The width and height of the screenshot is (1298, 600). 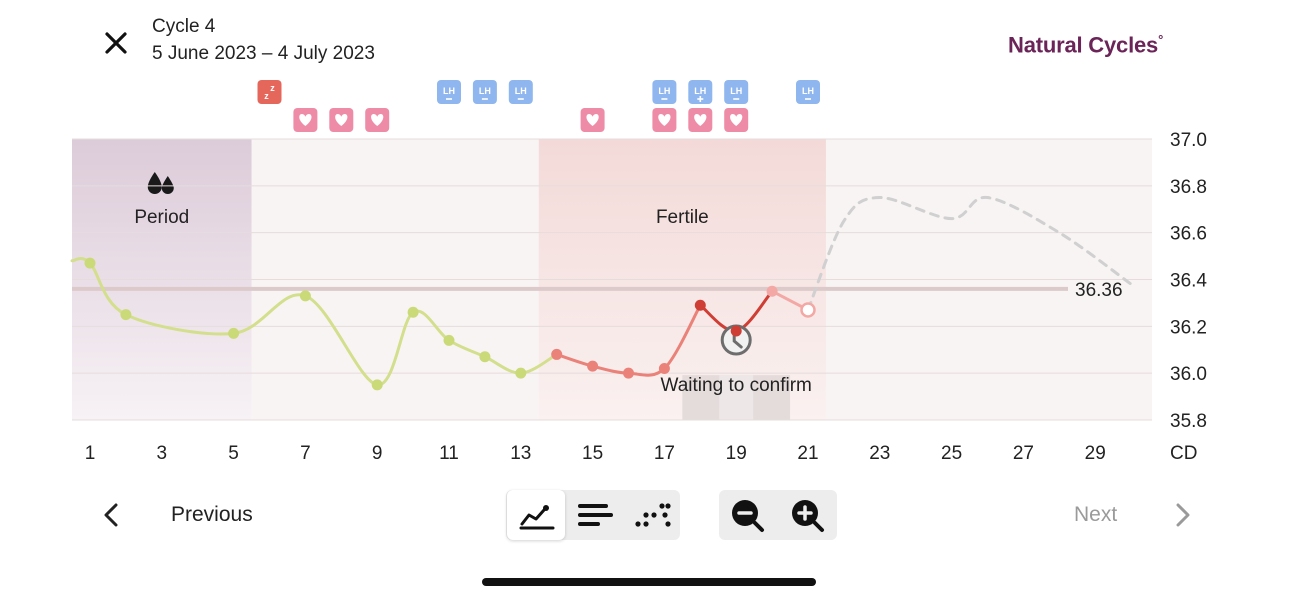 I want to click on x-tick-label: 1, so click(x=90, y=453).